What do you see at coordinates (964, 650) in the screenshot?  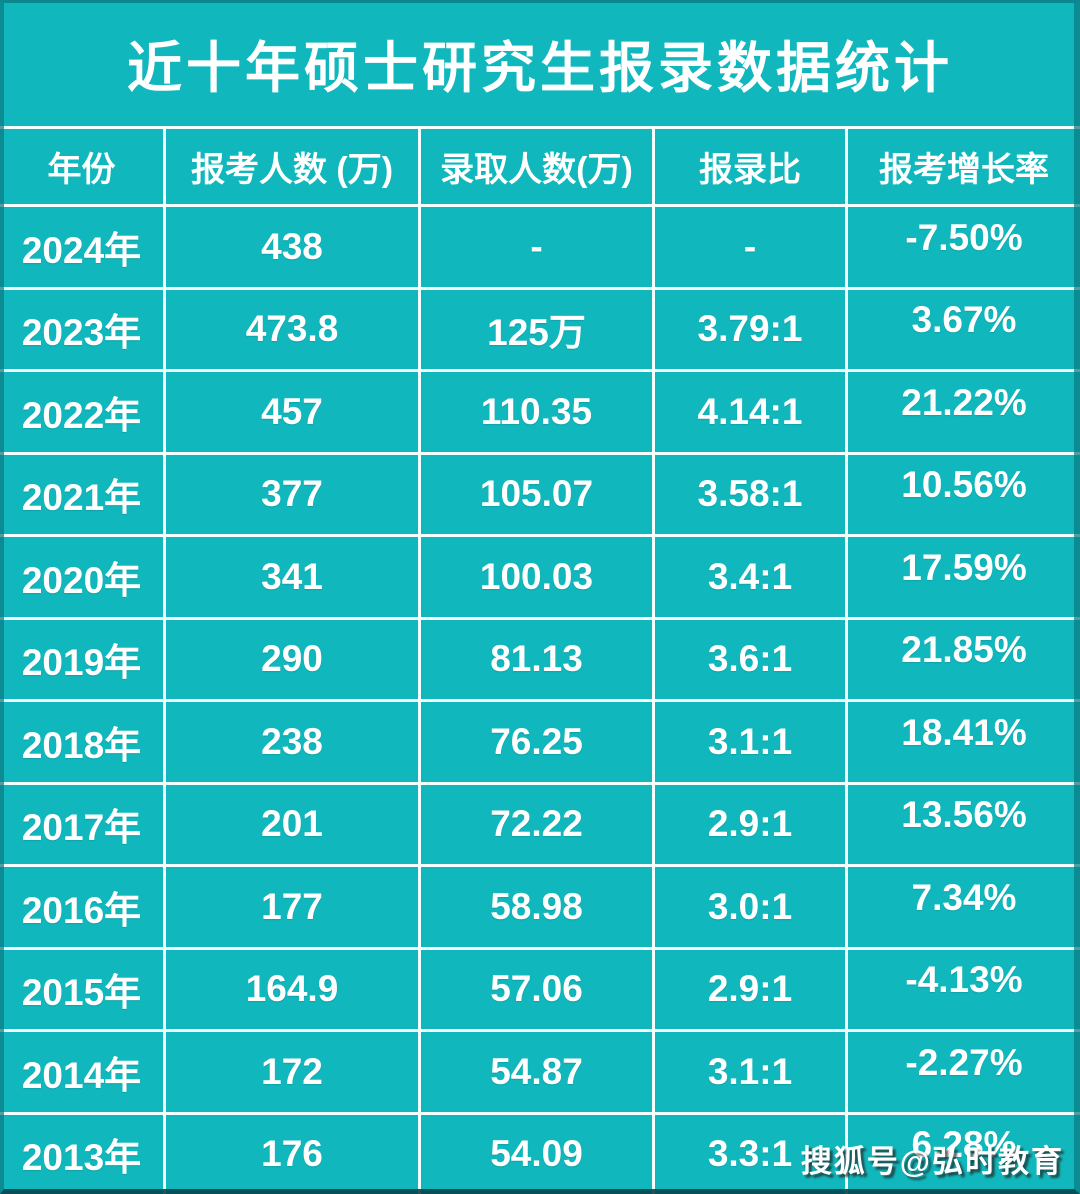 I see `growth-rate-cell-text: 21.85%` at bounding box center [964, 650].